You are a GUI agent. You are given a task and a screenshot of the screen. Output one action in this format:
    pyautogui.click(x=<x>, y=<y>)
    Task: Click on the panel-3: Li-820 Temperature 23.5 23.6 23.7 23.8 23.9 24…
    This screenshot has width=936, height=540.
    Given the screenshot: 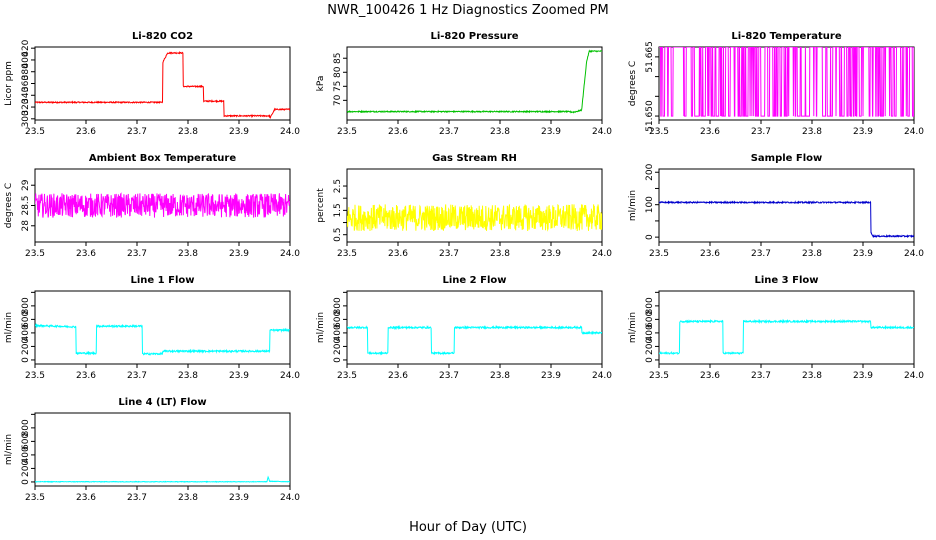 What is the action you would take?
    pyautogui.click(x=776, y=84)
    